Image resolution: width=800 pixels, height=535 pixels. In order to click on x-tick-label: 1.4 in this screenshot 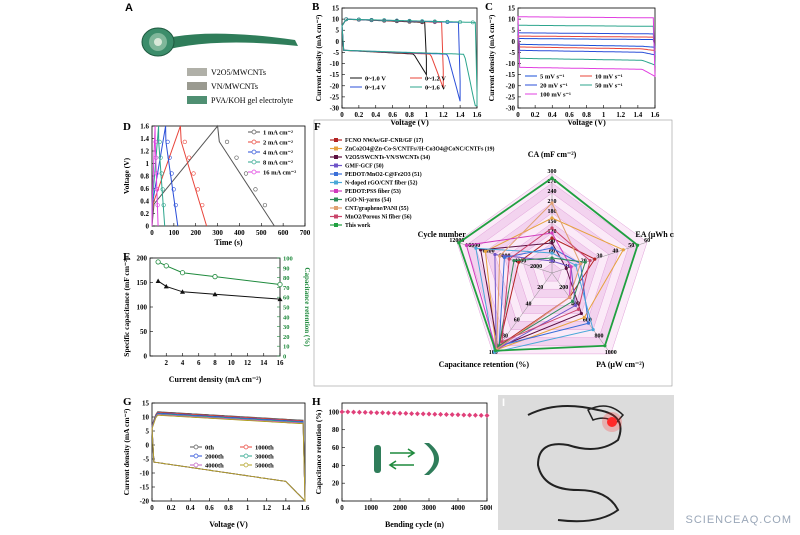, I will do `click(638, 115)`.